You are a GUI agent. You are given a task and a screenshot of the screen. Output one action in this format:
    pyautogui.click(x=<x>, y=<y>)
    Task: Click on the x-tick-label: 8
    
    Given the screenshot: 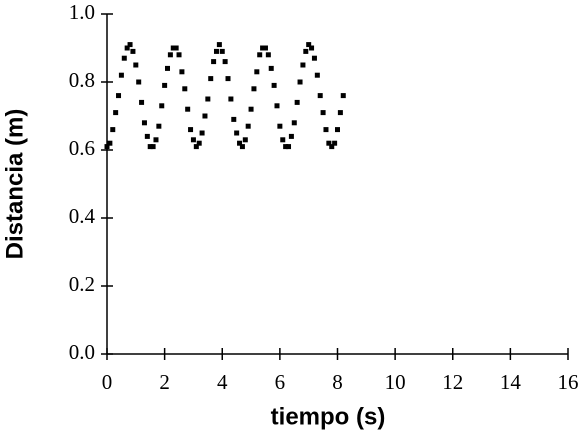 What is the action you would take?
    pyautogui.click(x=337, y=382)
    